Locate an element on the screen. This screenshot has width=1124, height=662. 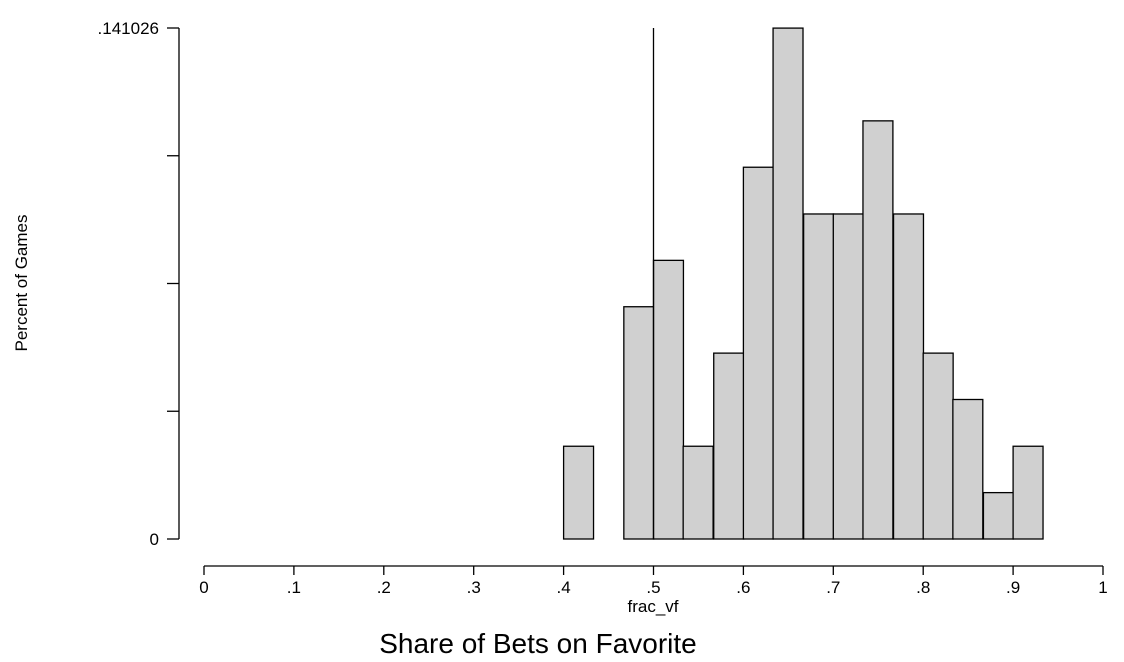
x-tick-label: .7 is located at coordinates (833, 587).